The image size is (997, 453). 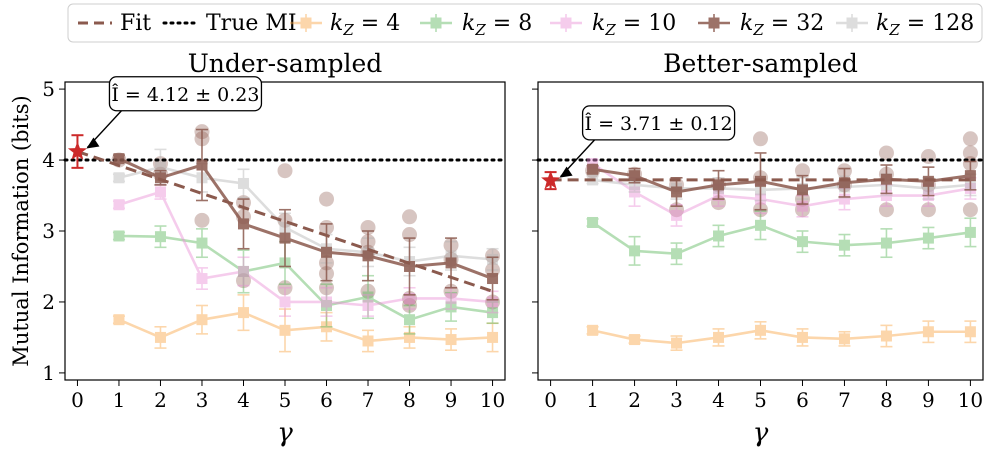 What do you see at coordinates (566, 172) in the screenshot?
I see `annotation-arrowhead` at bounding box center [566, 172].